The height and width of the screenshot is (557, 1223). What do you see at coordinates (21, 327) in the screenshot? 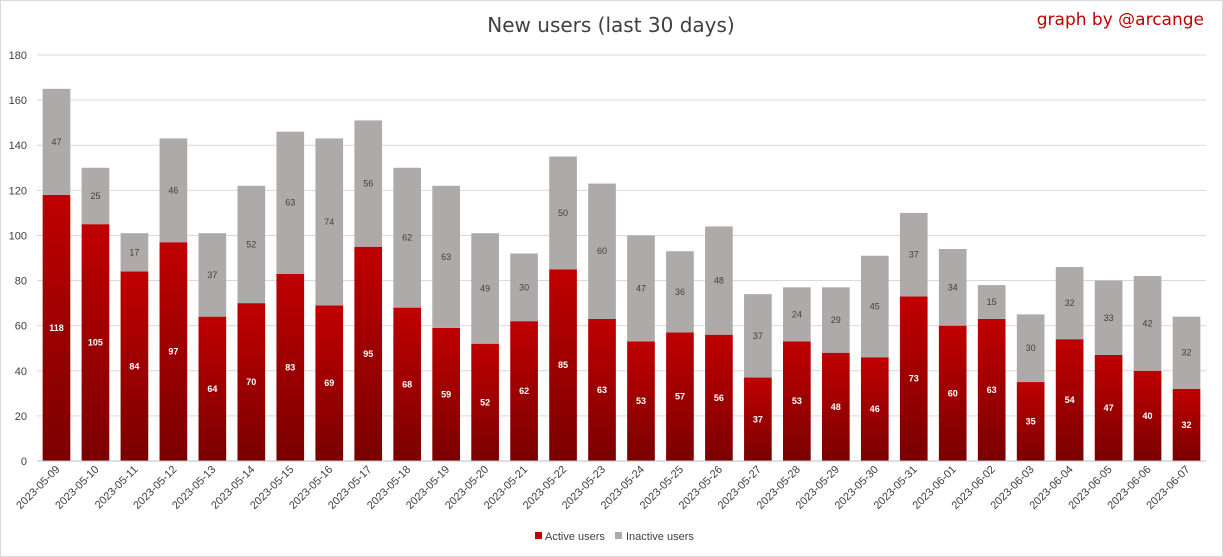
I see `y-tick-label: 60` at bounding box center [21, 327].